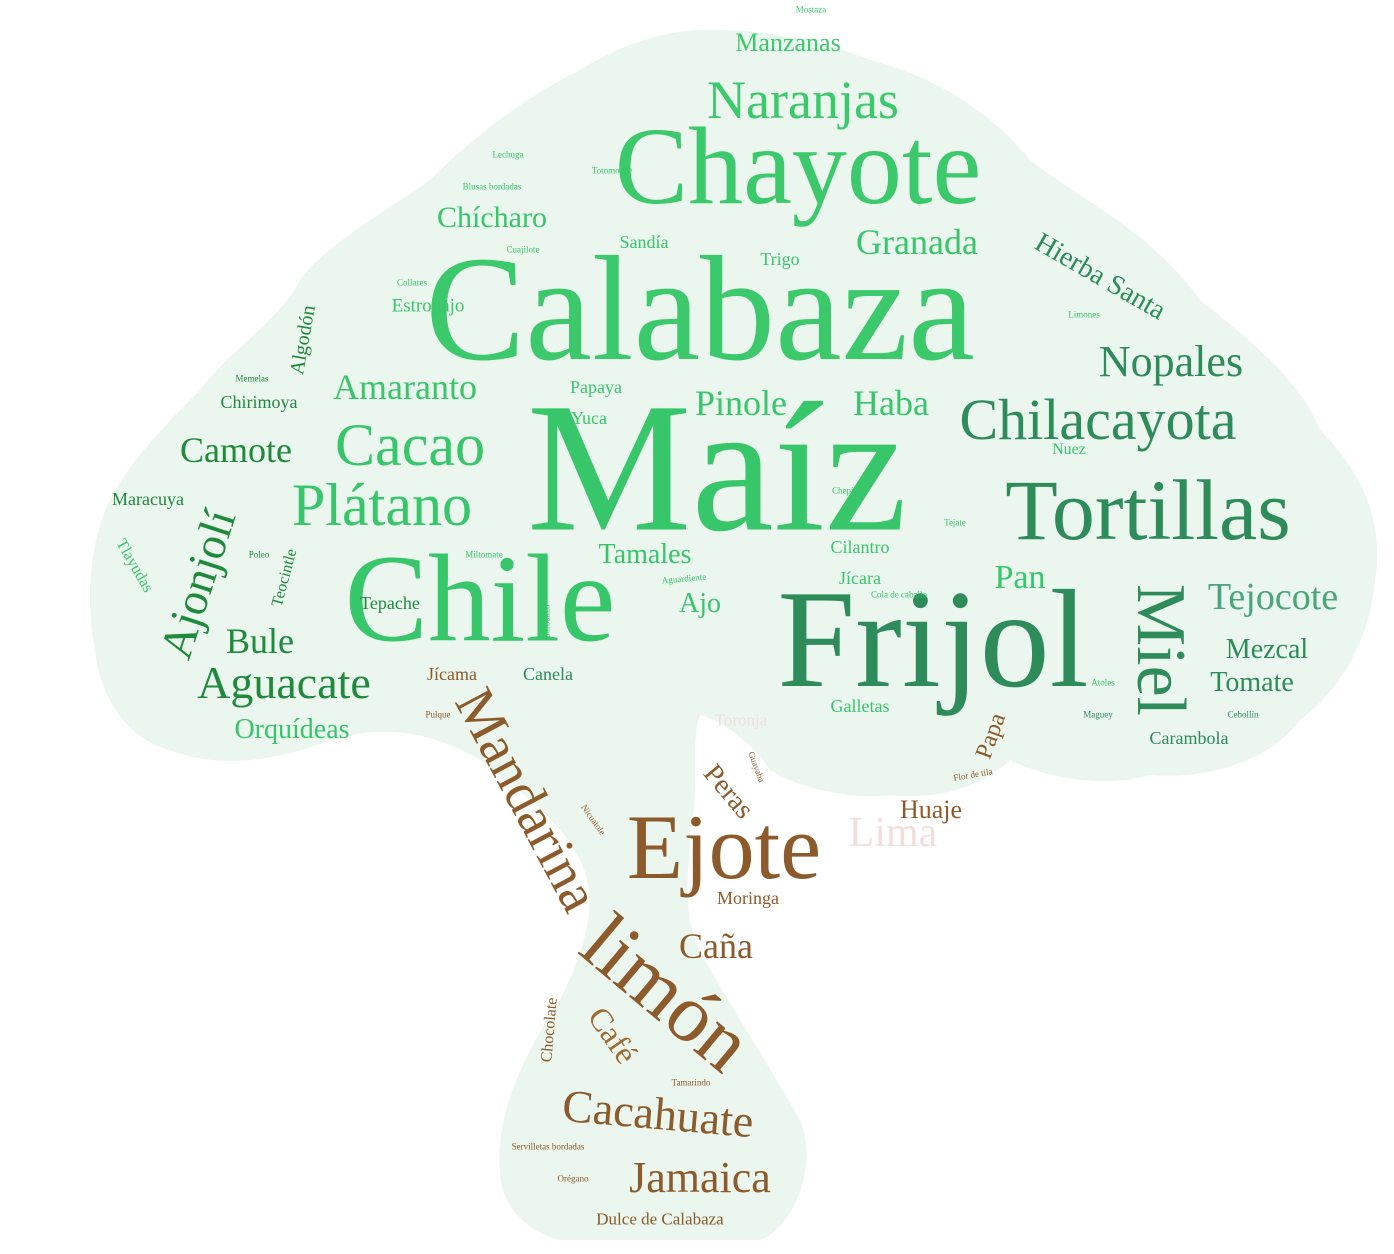 This screenshot has height=1254, width=1394. What do you see at coordinates (891, 403) in the screenshot?
I see `word-haba: Haba` at bounding box center [891, 403].